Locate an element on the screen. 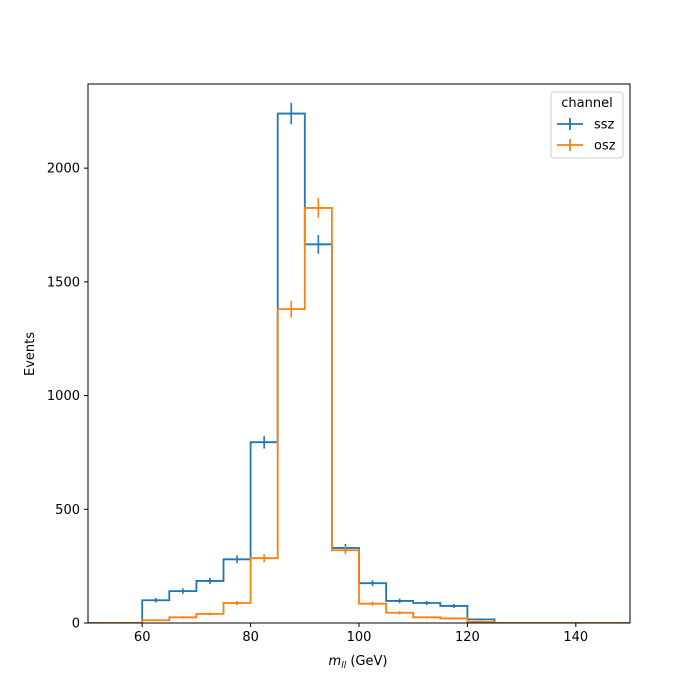 Image resolution: width=700 pixels, height=700 pixels. legend-box is located at coordinates (587, 125).